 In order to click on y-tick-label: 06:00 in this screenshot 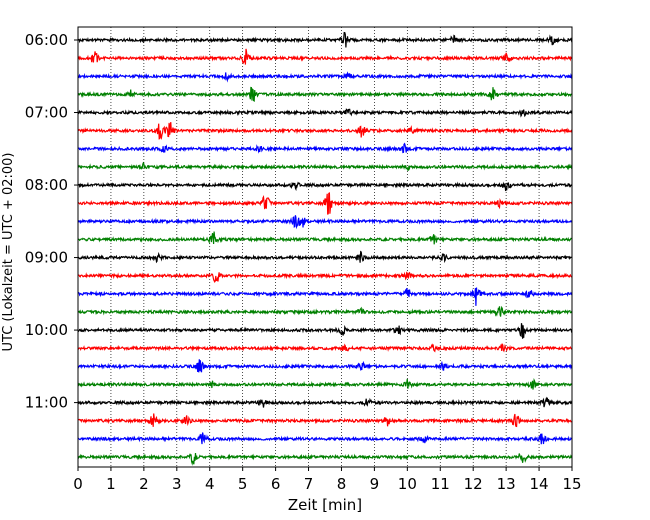, I will do `click(46, 40)`.